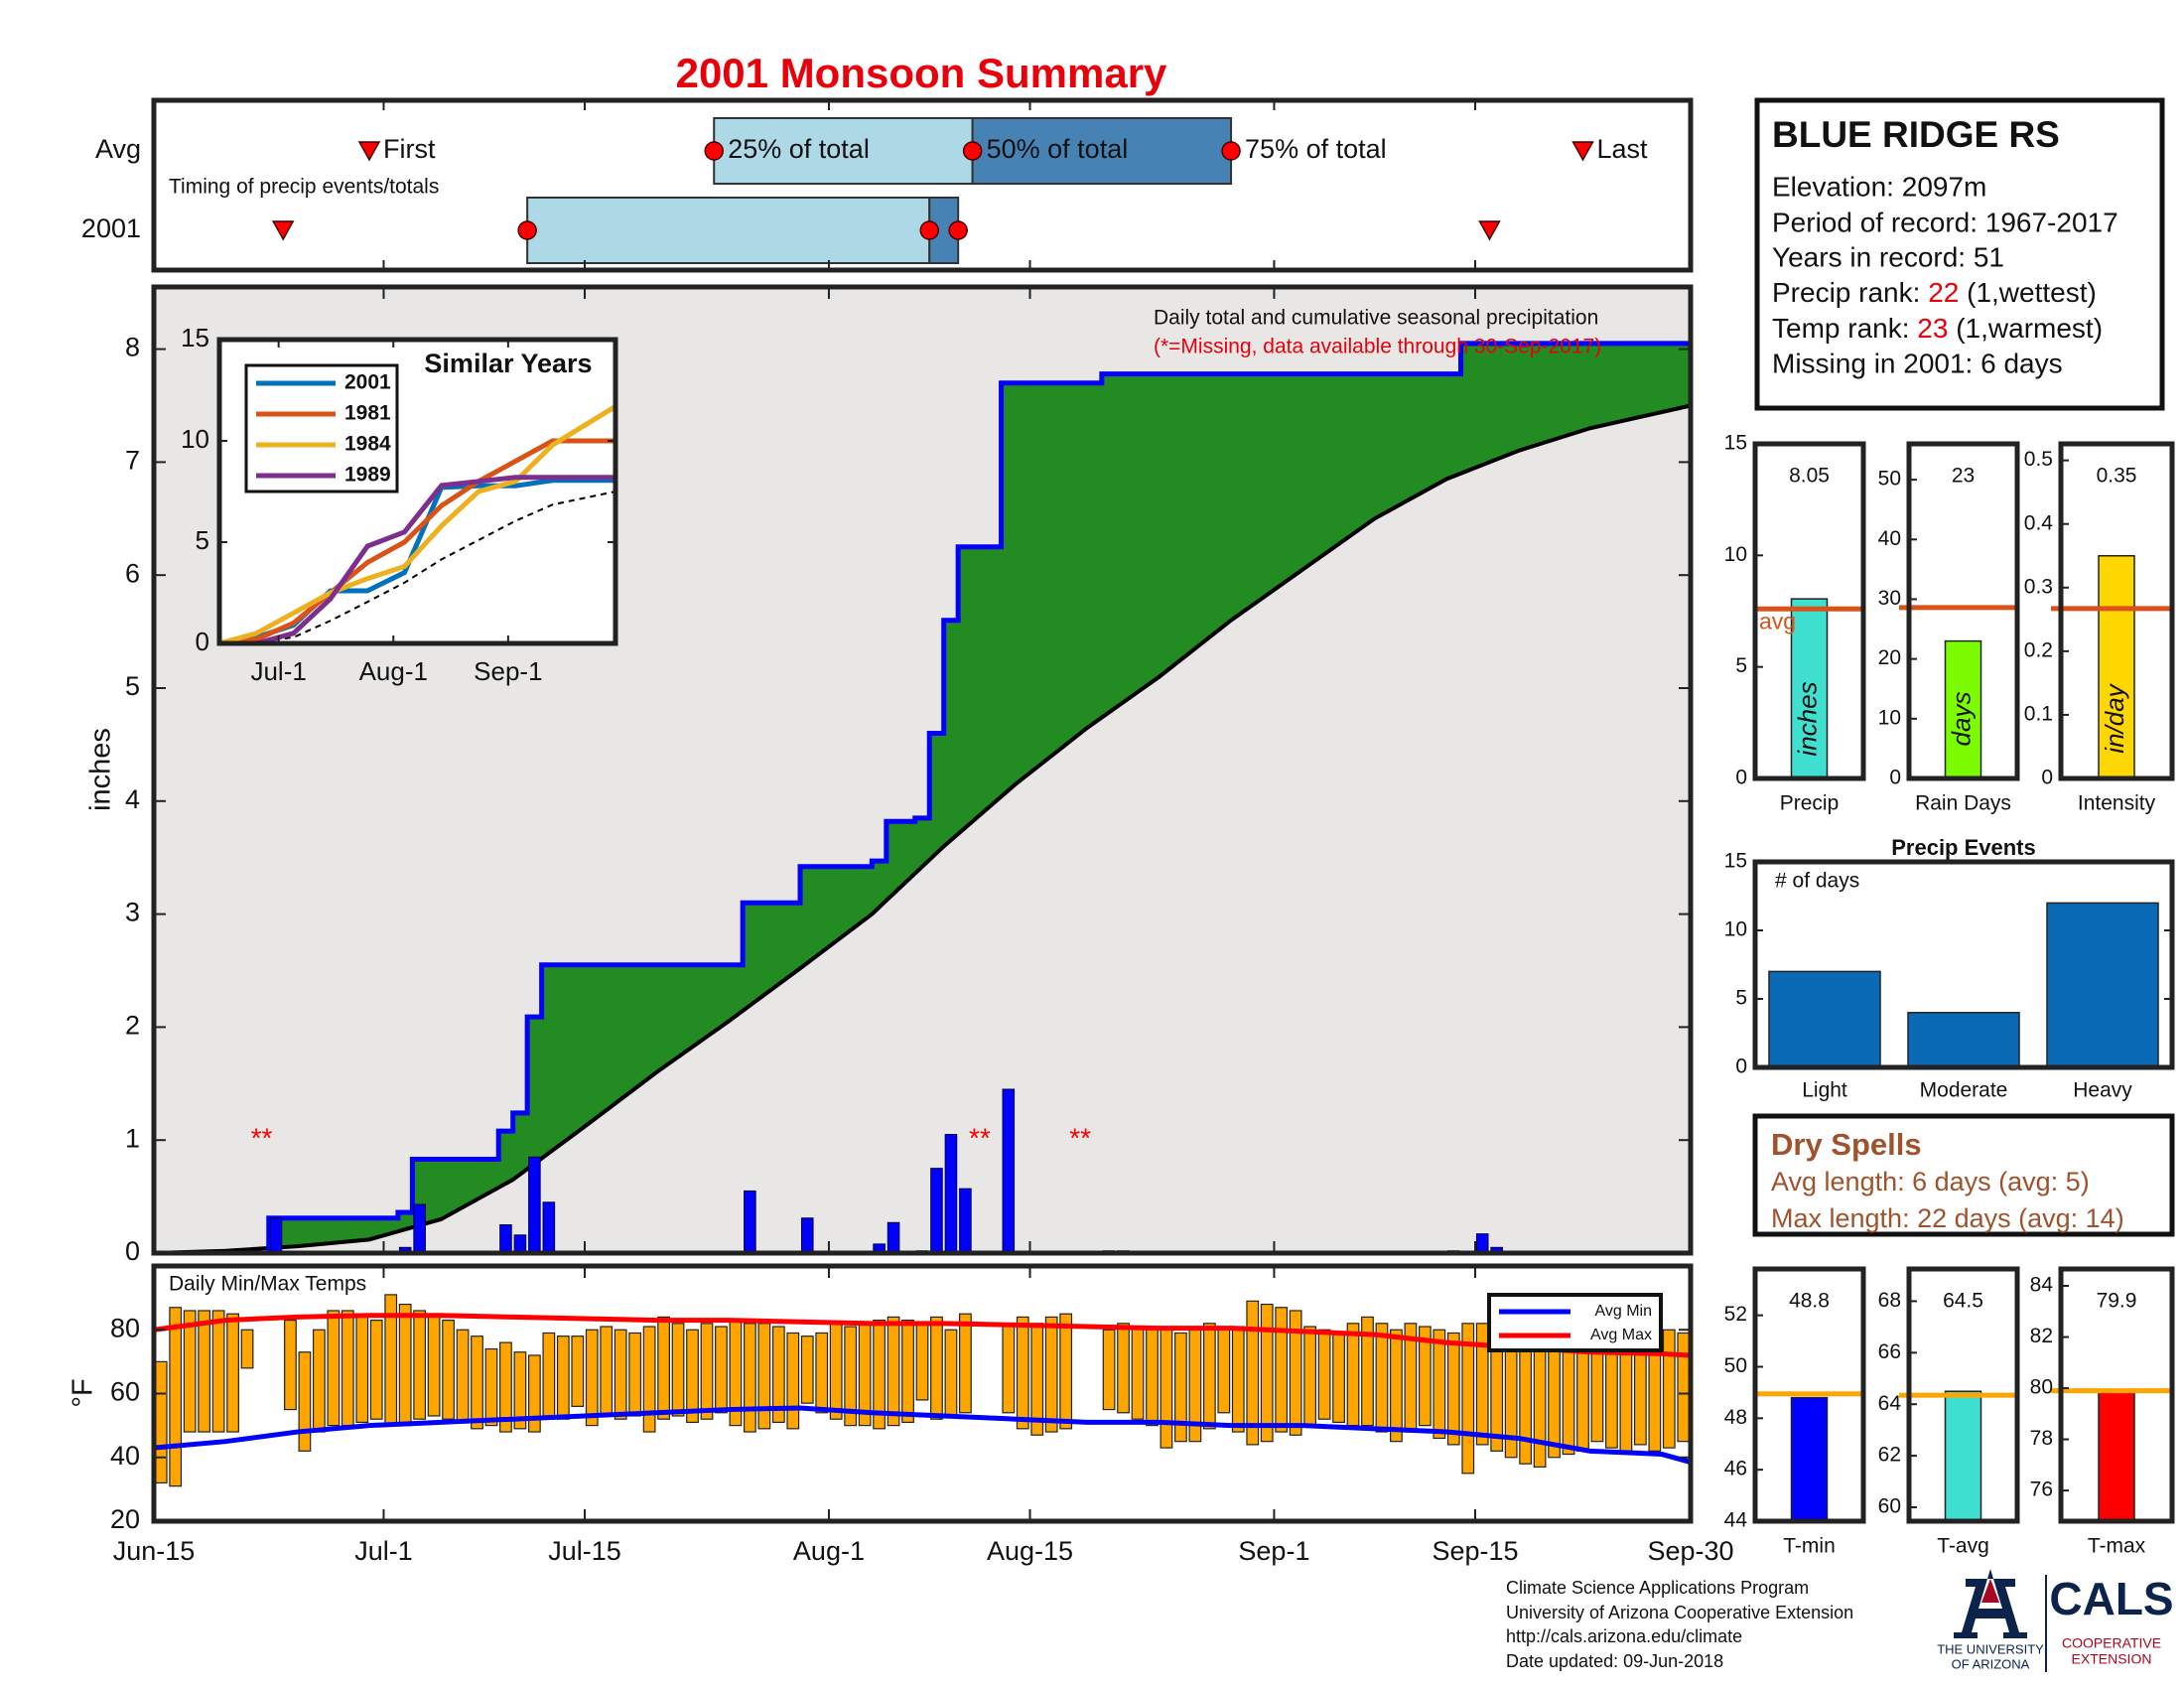  What do you see at coordinates (1963, 476) in the screenshot?
I see `value-label: 23` at bounding box center [1963, 476].